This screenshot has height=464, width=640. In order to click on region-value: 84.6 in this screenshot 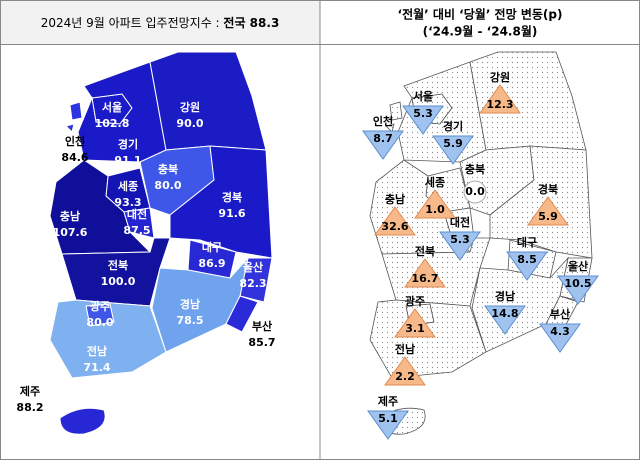, I will do `click(74, 157)`.